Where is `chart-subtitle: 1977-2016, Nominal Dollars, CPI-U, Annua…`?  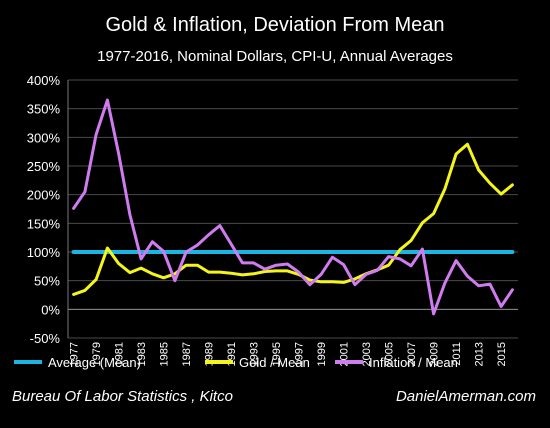 chart-subtitle: 1977-2016, Nominal Dollars, CPI-U, Annua… is located at coordinates (275, 56).